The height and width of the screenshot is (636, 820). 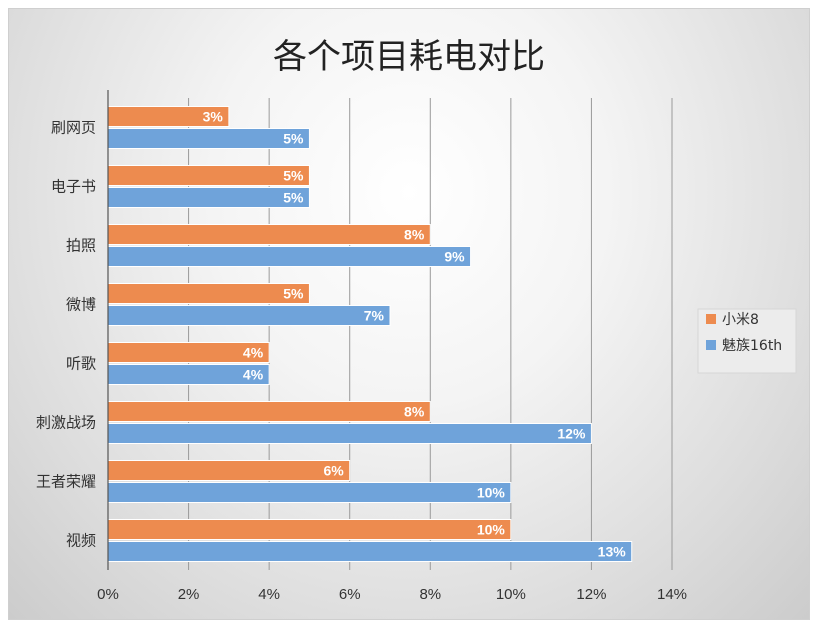 What do you see at coordinates (81, 246) in the screenshot?
I see `category-label: 拍照` at bounding box center [81, 246].